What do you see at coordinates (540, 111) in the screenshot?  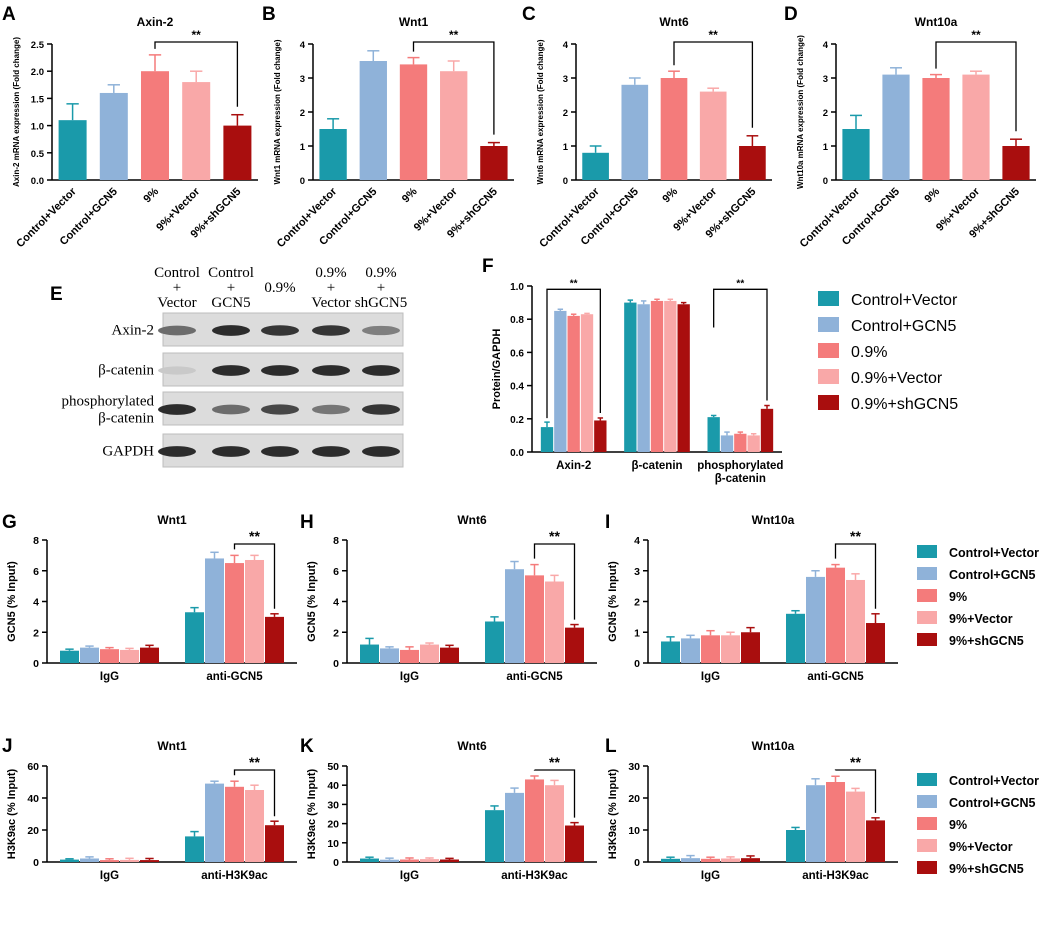 I see `y-axis-label: Wnt6 mRNA expression (Fold change)` at bounding box center [540, 111].